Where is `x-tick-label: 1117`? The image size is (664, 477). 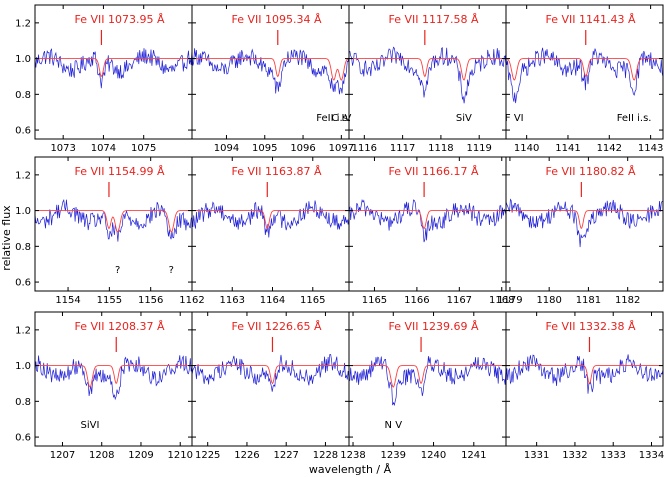 x-tick-label: 1117 is located at coordinates (402, 148).